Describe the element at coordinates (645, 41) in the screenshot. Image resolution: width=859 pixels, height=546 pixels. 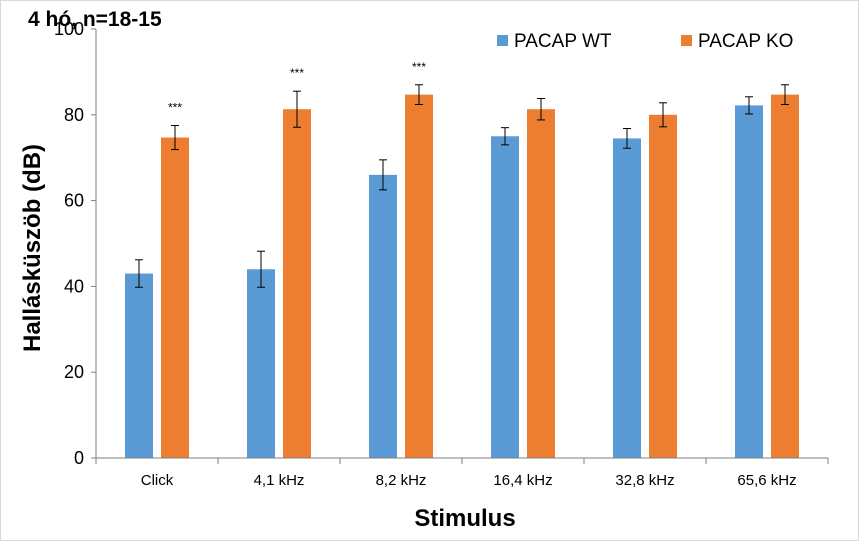
I see `legend: PACAP WT PACAP KO` at that location.